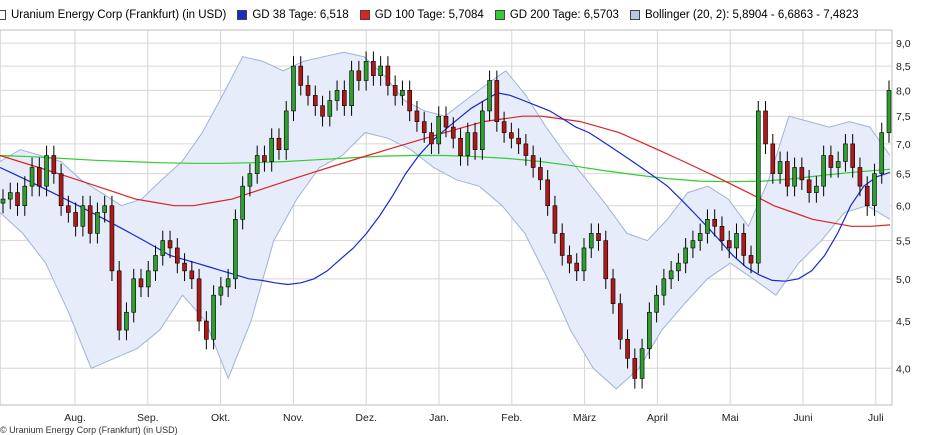  Describe the element at coordinates (119, 15) in the screenshot. I see `legend-label-price: Uranium Energy Corp (Frankfurt) (in USD)` at that location.